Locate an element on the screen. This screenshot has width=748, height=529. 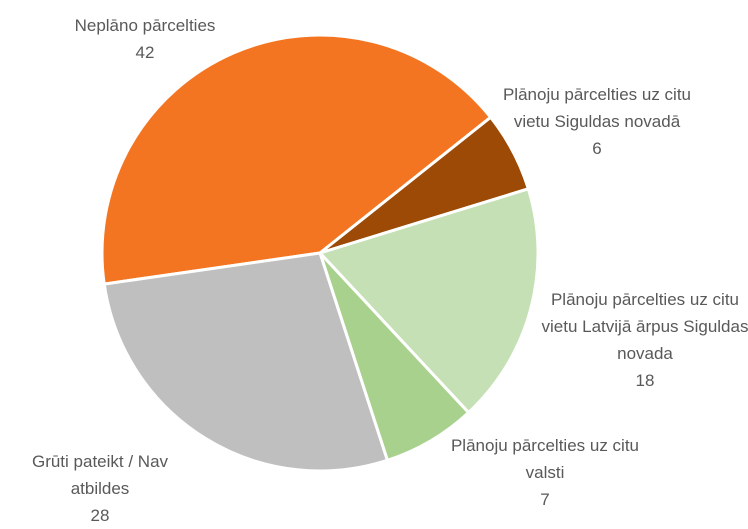
pie-slice is located at coordinates (429, 301).